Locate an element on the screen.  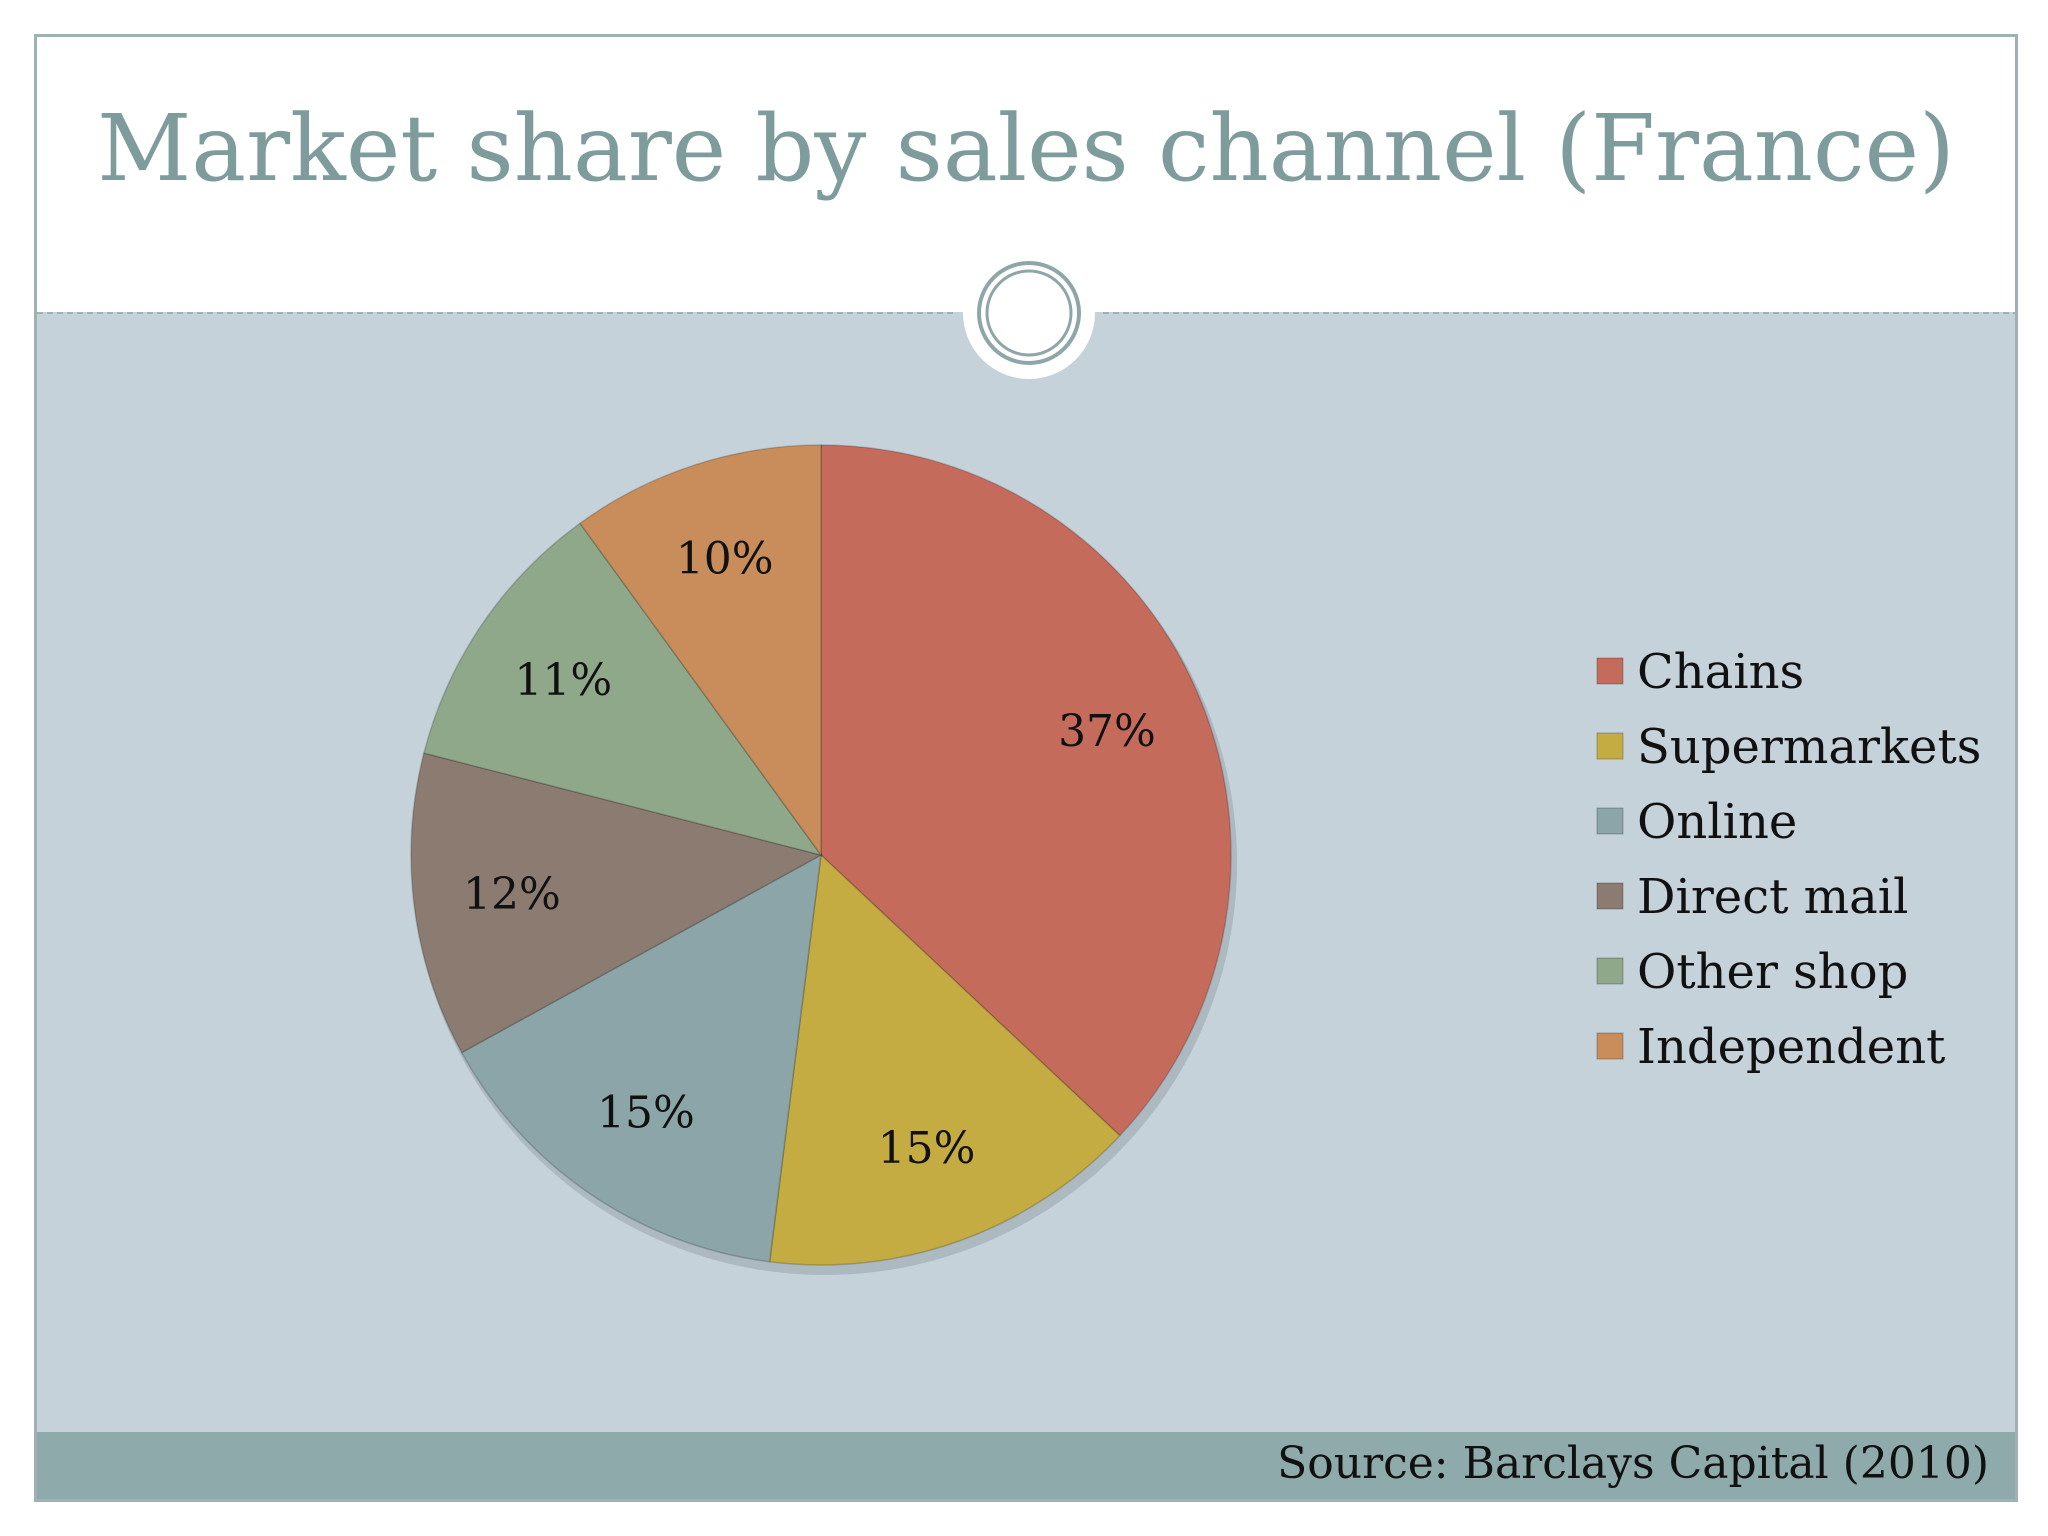
pie-label-independent: 10% is located at coordinates (725, 559).